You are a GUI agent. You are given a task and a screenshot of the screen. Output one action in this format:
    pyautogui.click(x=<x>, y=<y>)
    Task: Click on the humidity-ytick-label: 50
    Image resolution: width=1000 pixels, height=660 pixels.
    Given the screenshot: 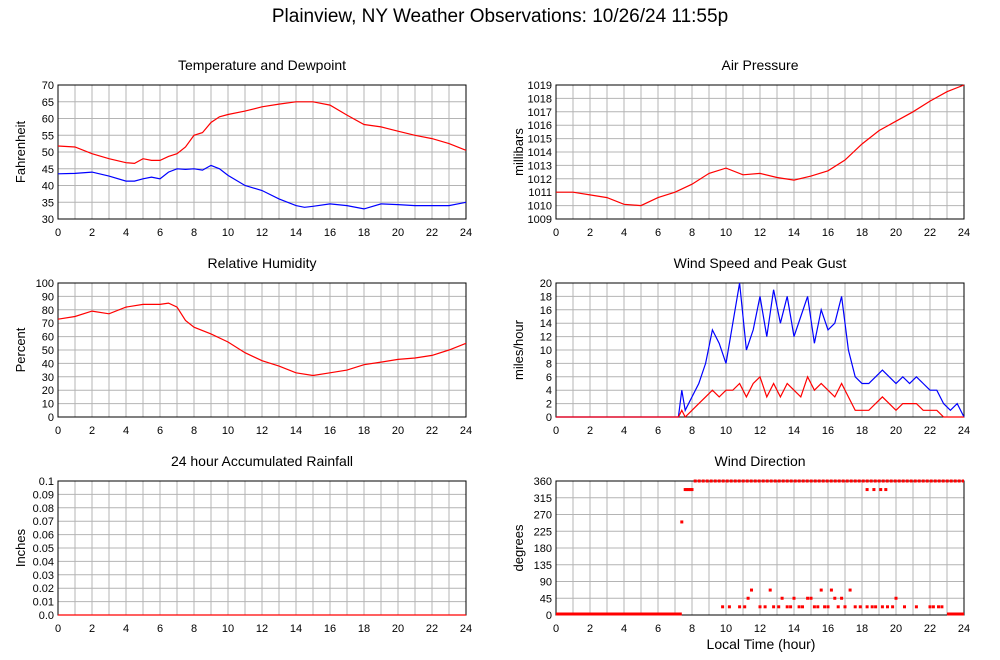 What is the action you would take?
    pyautogui.click(x=48, y=351)
    